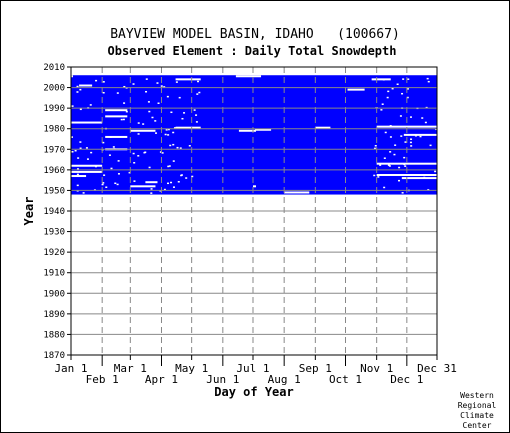 The height and width of the screenshot is (433, 510). I want to click on x-tick-label: Dec 31, so click(437, 368).